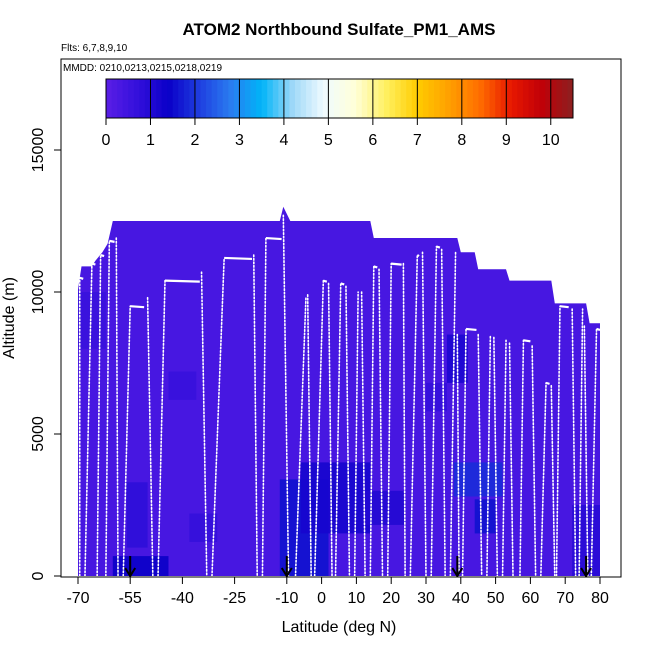  What do you see at coordinates (586, 572) in the screenshot?
I see `arrow-head` at bounding box center [586, 572].